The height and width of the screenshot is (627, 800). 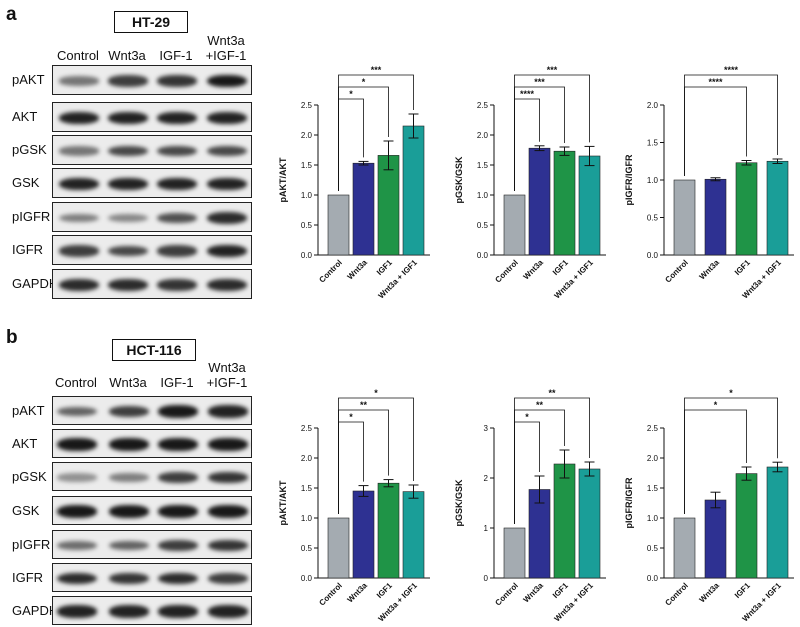 What do you see at coordinates (12, 337) in the screenshot?
I see `panel-b-letter: b` at bounding box center [12, 337].